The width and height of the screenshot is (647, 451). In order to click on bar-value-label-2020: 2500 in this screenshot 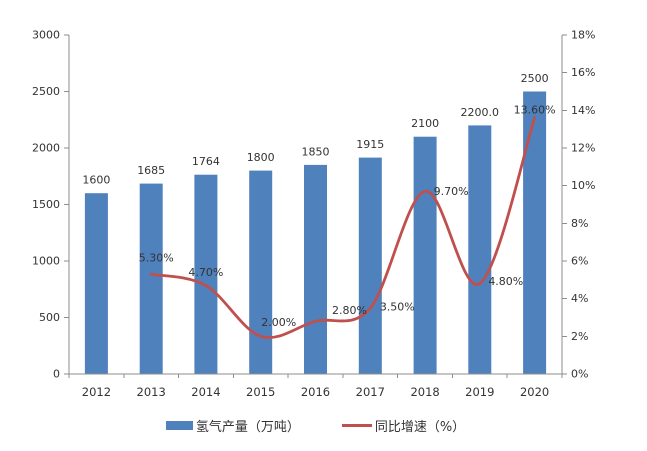, I will do `click(535, 78)`.